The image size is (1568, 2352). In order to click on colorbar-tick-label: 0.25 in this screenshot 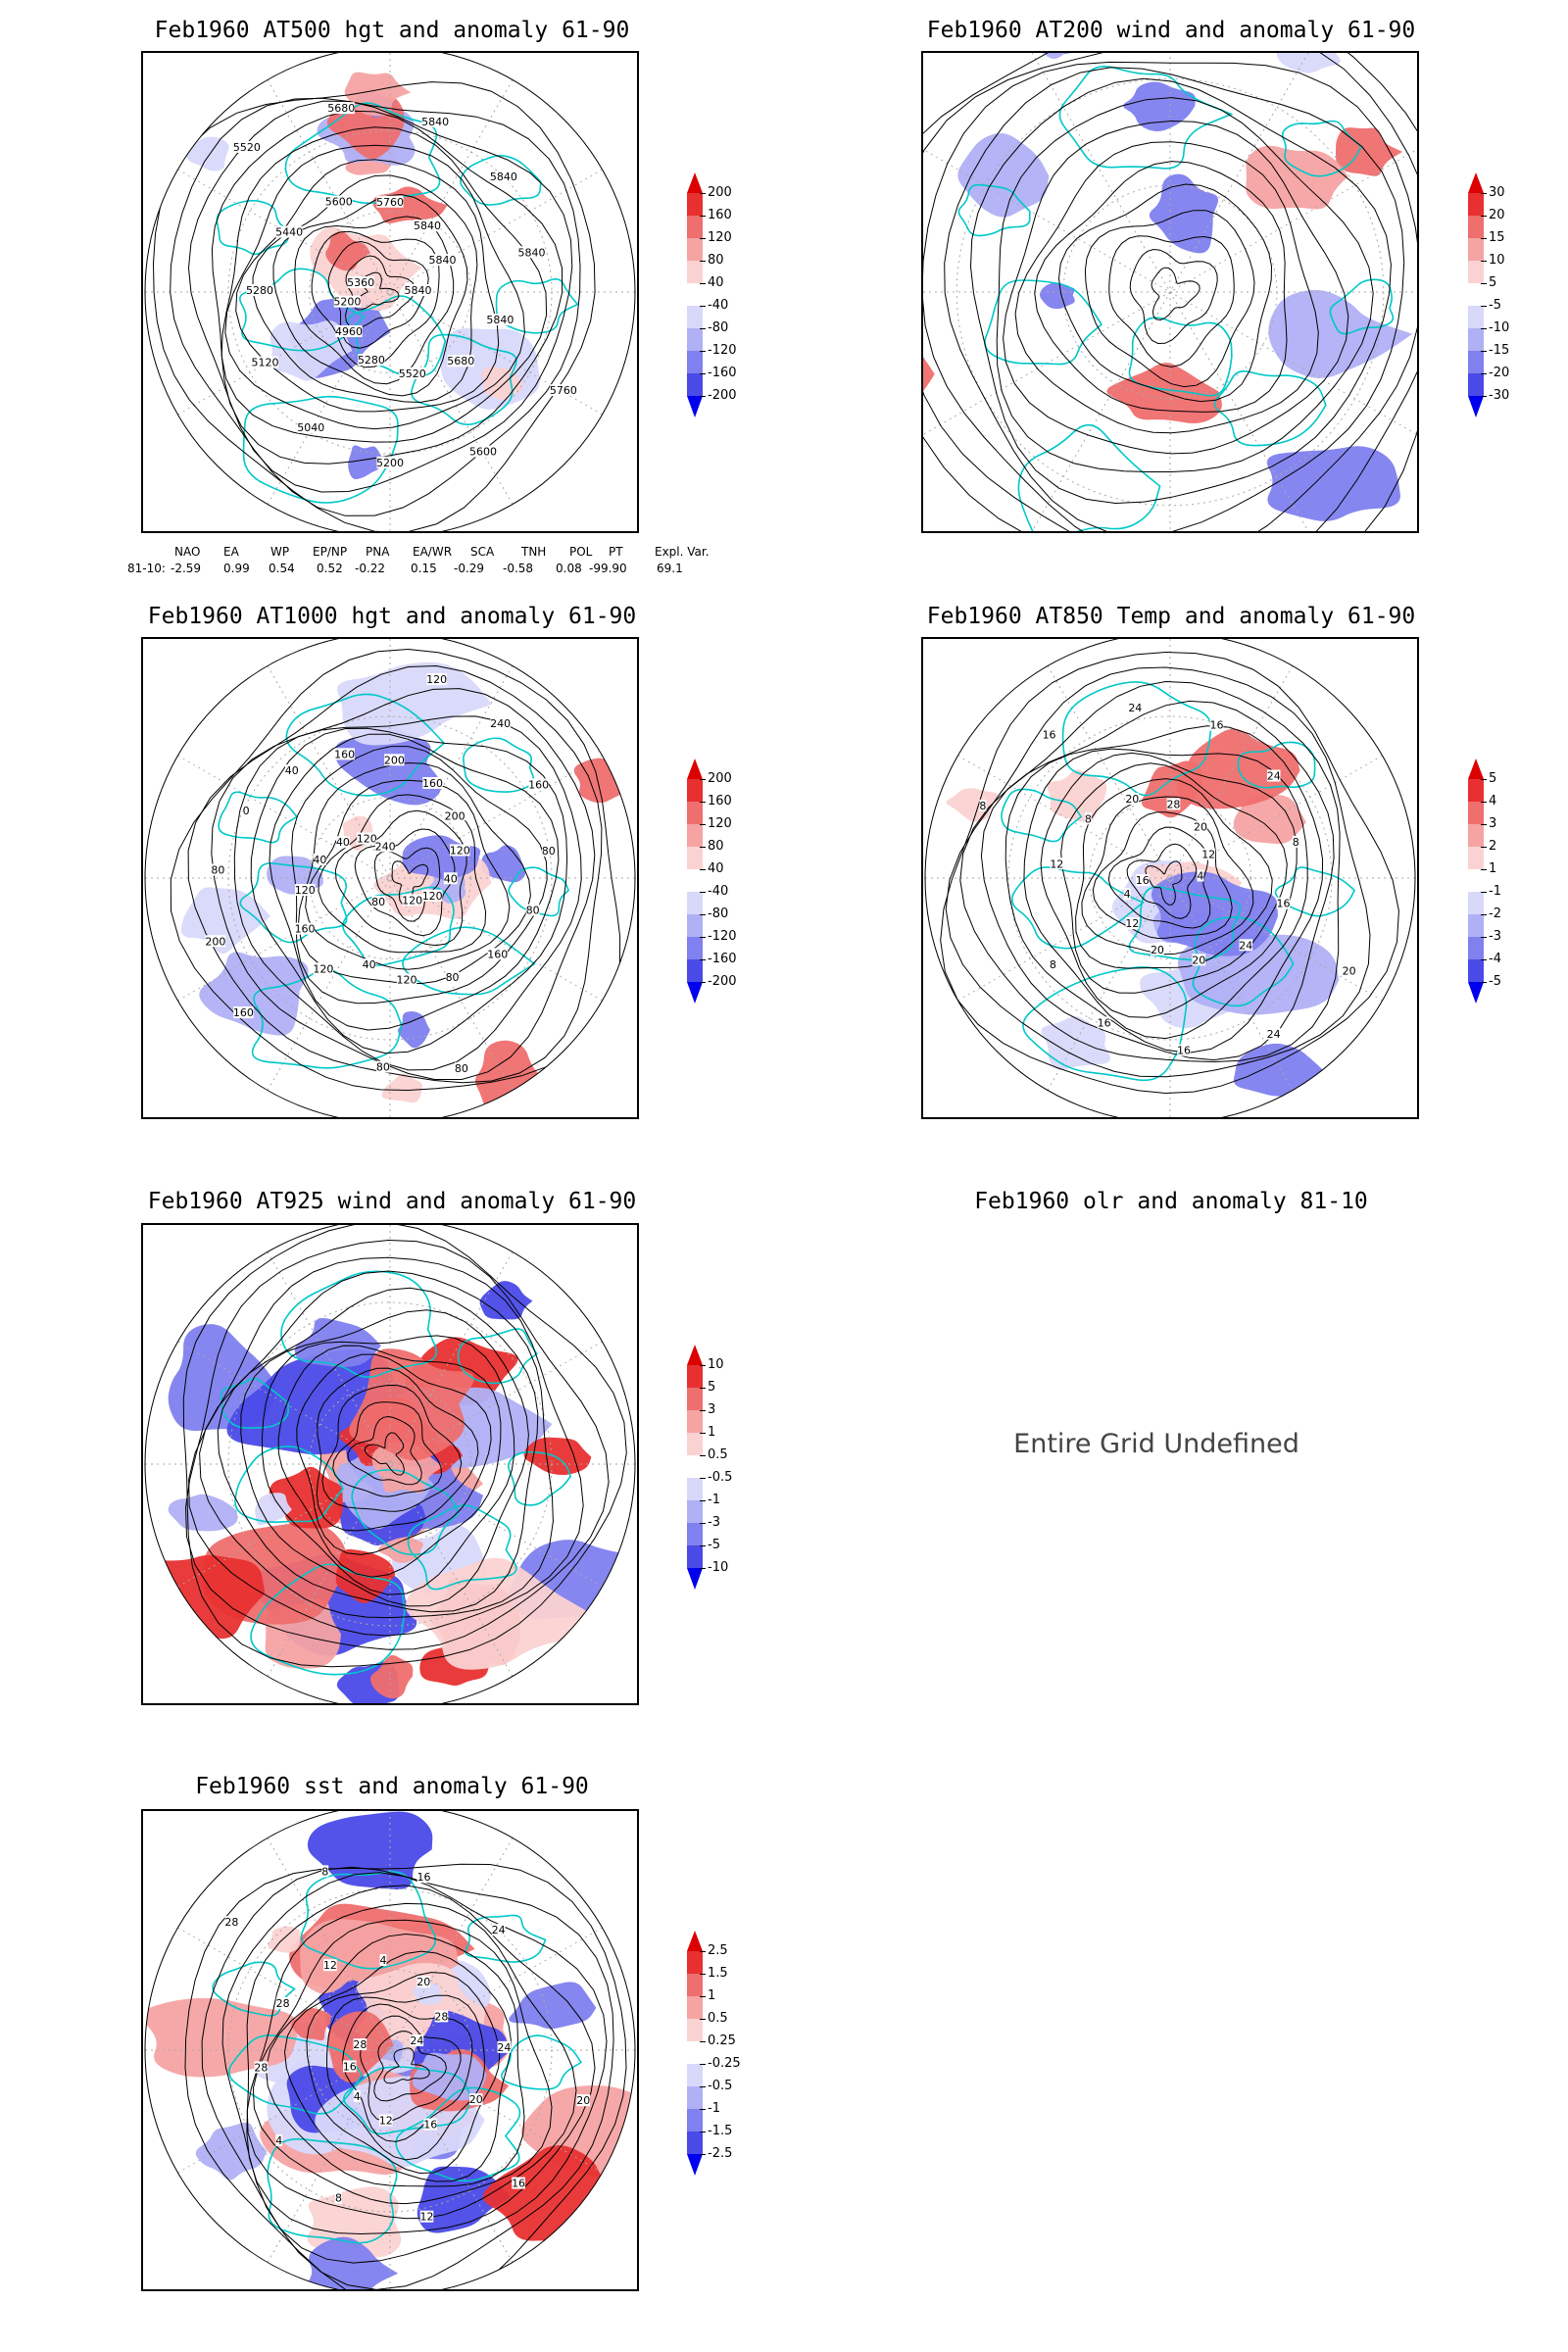, I will do `click(722, 2041)`.